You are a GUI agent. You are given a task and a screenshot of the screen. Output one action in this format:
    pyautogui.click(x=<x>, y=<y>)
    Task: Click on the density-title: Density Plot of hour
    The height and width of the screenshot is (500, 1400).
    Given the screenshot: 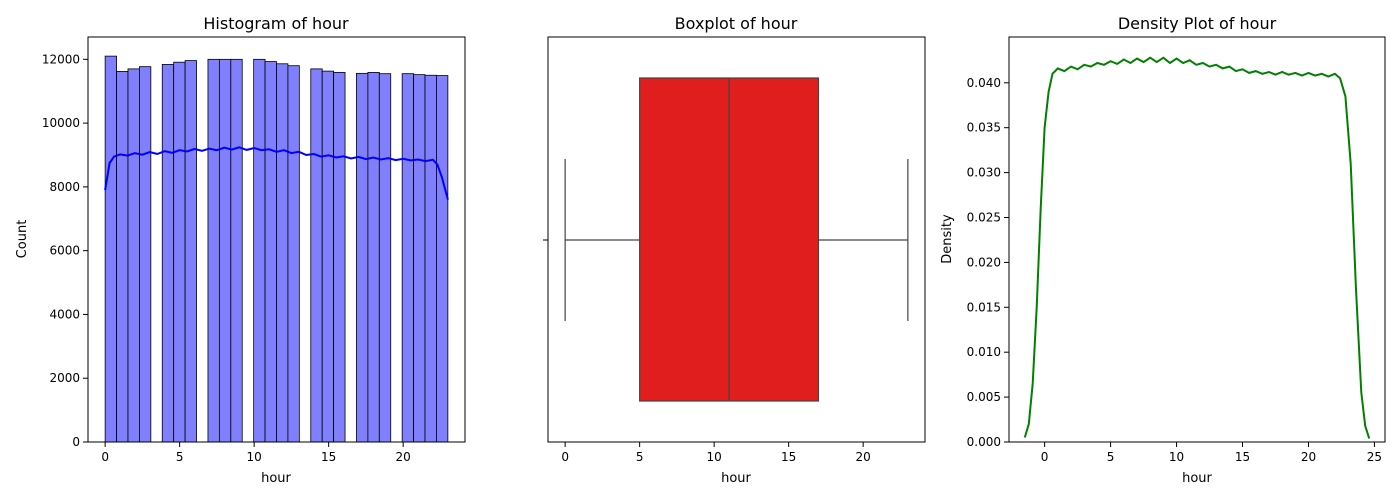 What is the action you would take?
    pyautogui.click(x=1197, y=23)
    